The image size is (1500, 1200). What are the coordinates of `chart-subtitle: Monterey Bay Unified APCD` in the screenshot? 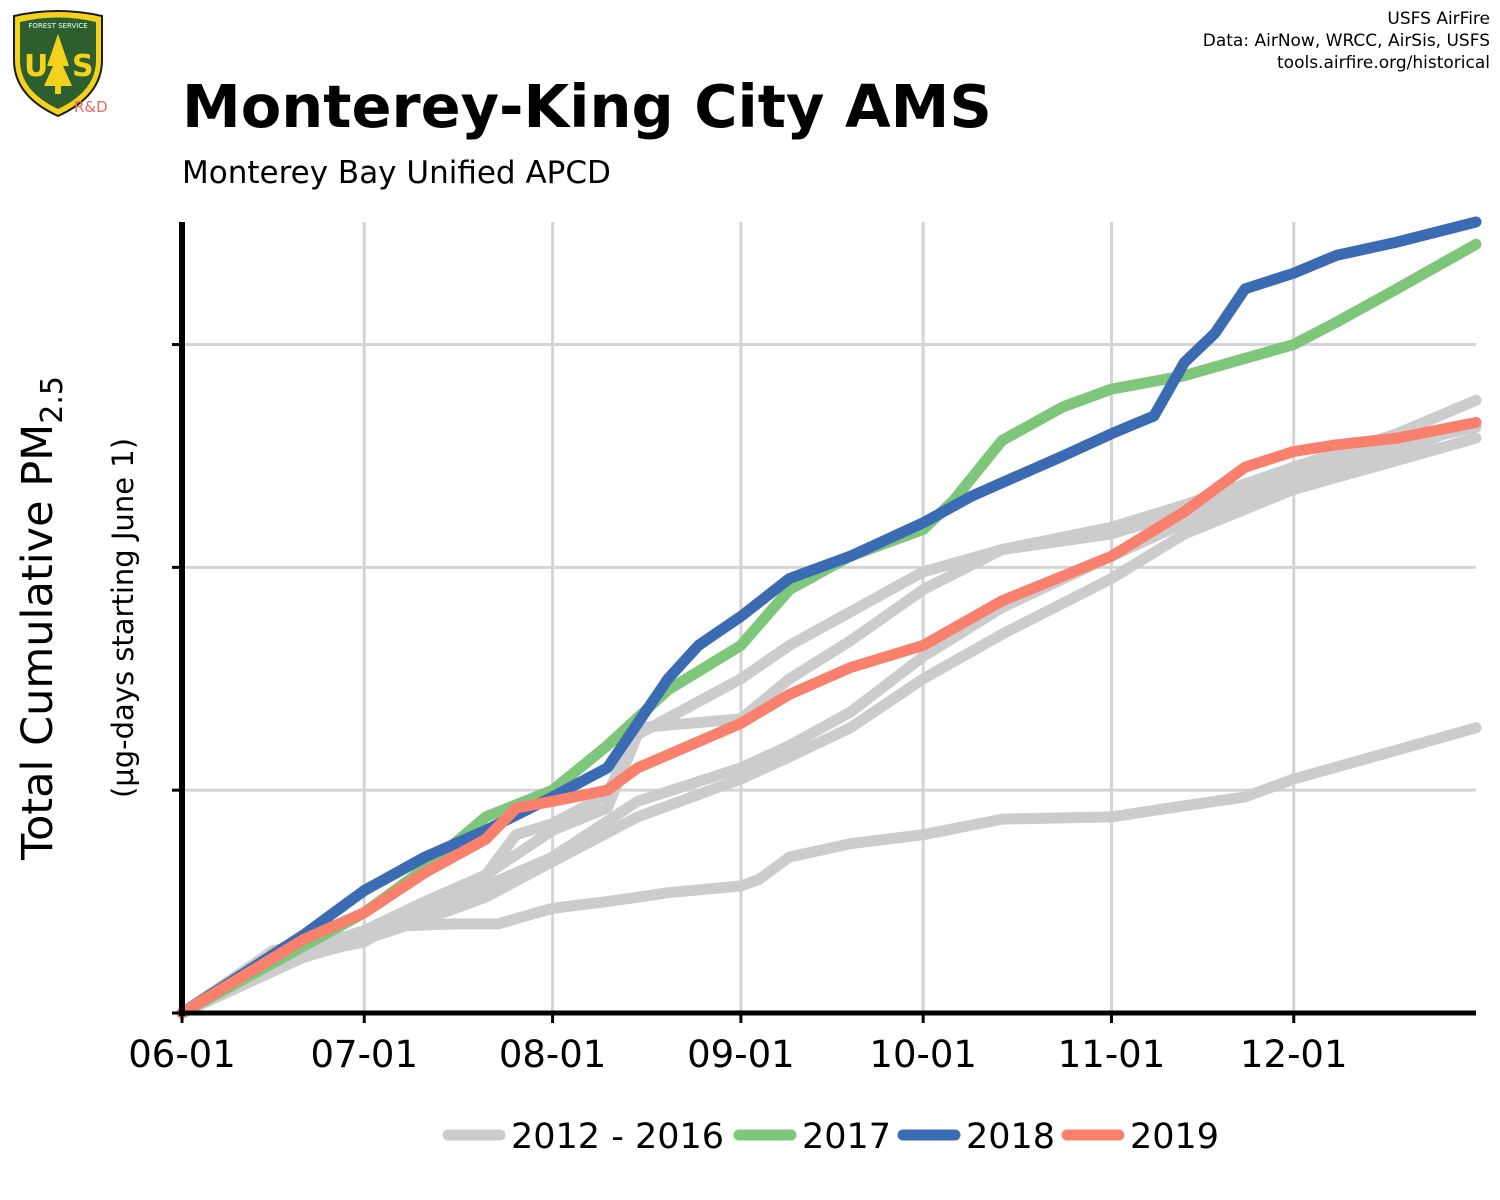 It's located at (396, 173).